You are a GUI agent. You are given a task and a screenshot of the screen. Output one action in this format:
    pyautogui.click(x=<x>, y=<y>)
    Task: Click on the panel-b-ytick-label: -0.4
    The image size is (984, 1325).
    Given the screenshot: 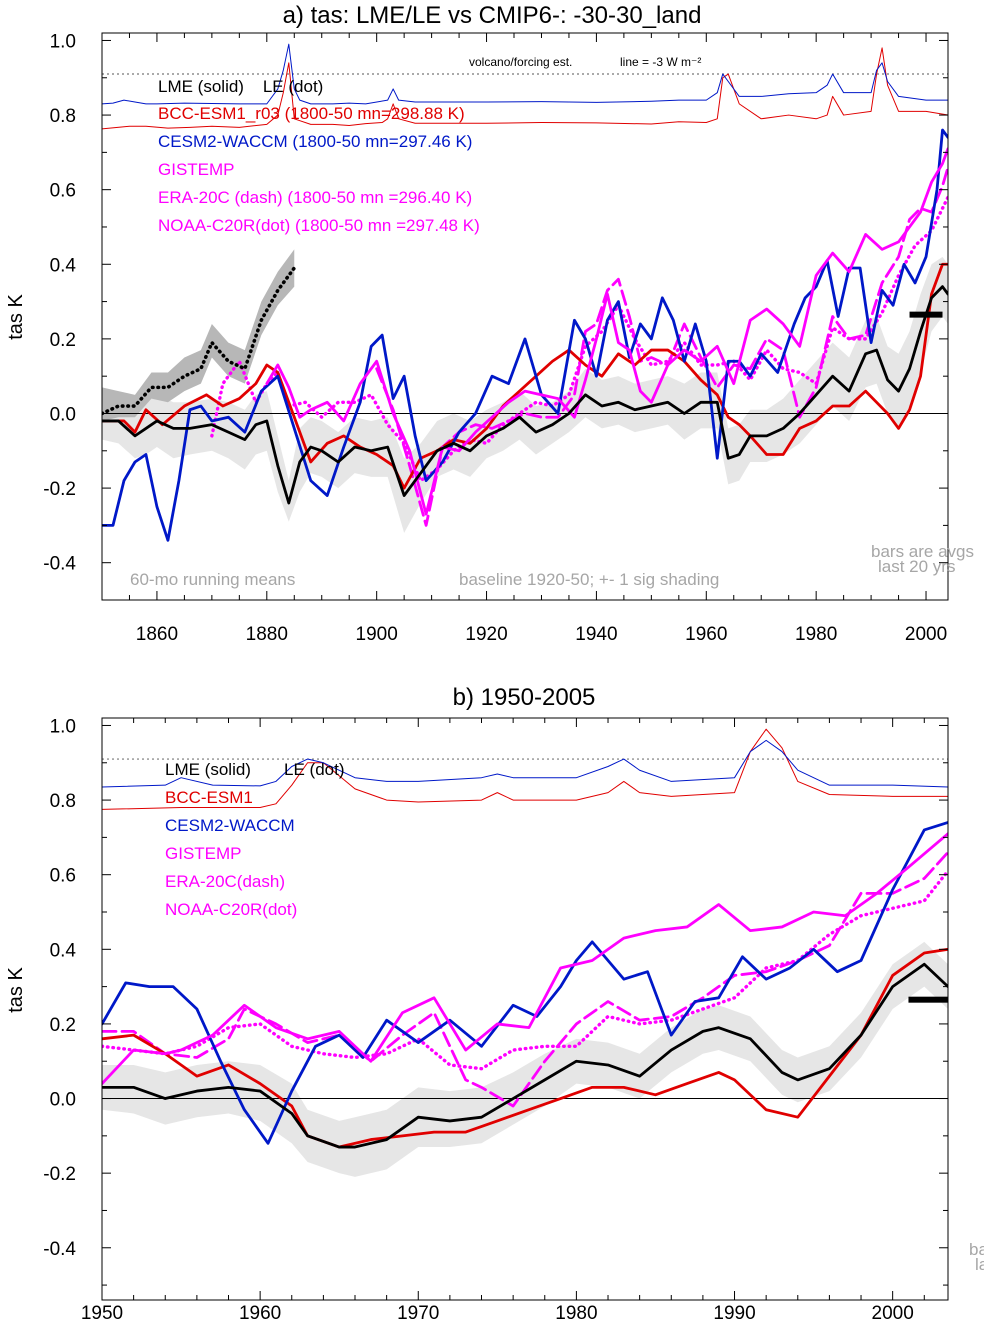 What is the action you would take?
    pyautogui.click(x=59, y=1249)
    